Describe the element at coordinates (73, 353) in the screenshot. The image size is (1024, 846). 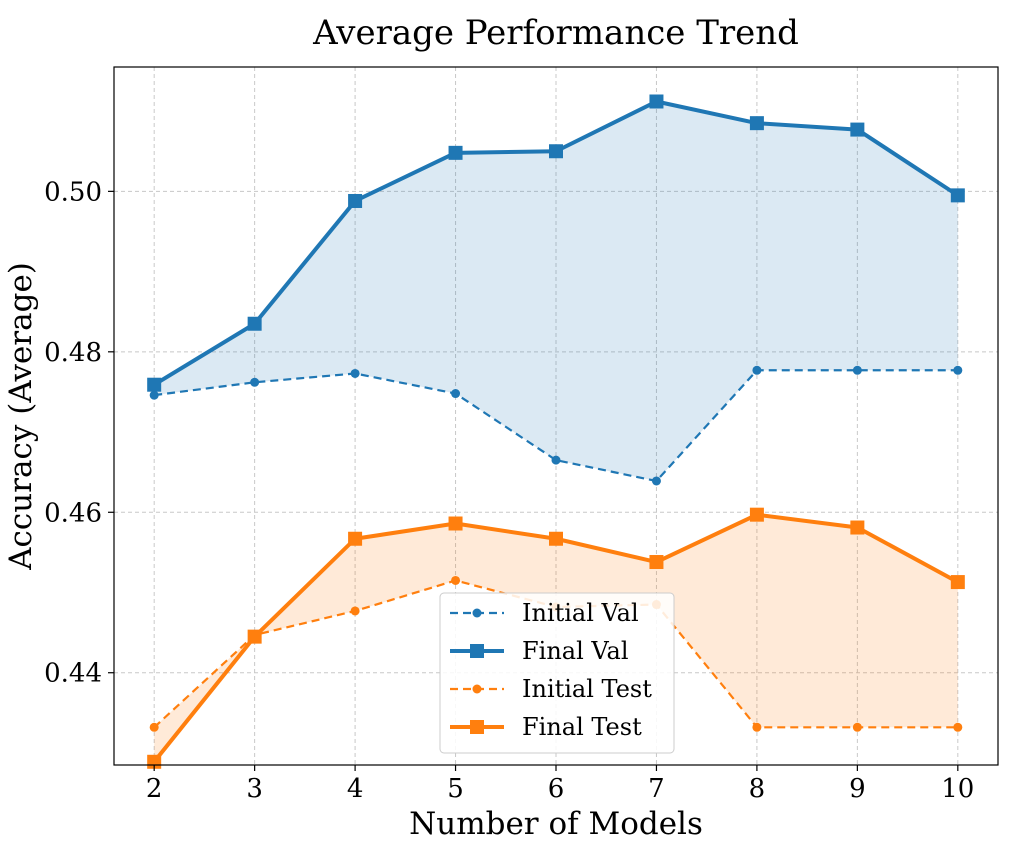
I see `y-tick-label: 0.48` at that location.